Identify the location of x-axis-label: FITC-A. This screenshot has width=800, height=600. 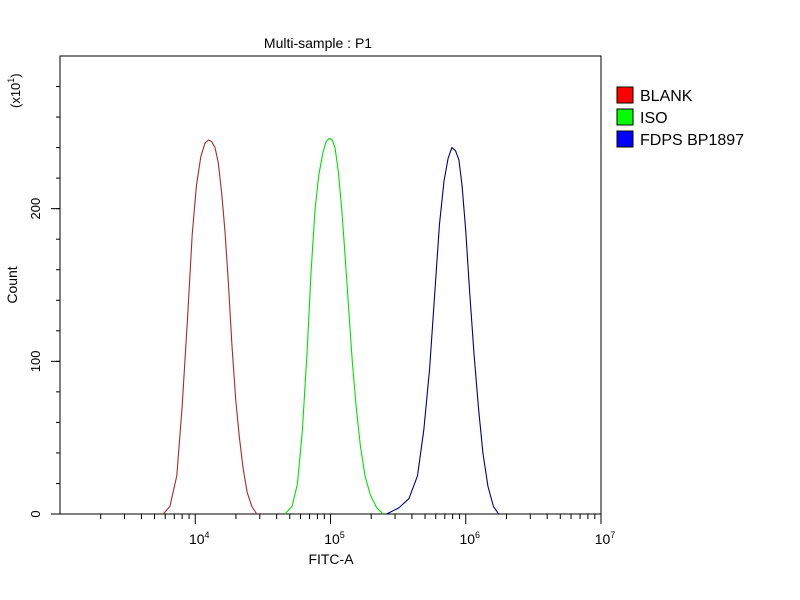
(331, 559).